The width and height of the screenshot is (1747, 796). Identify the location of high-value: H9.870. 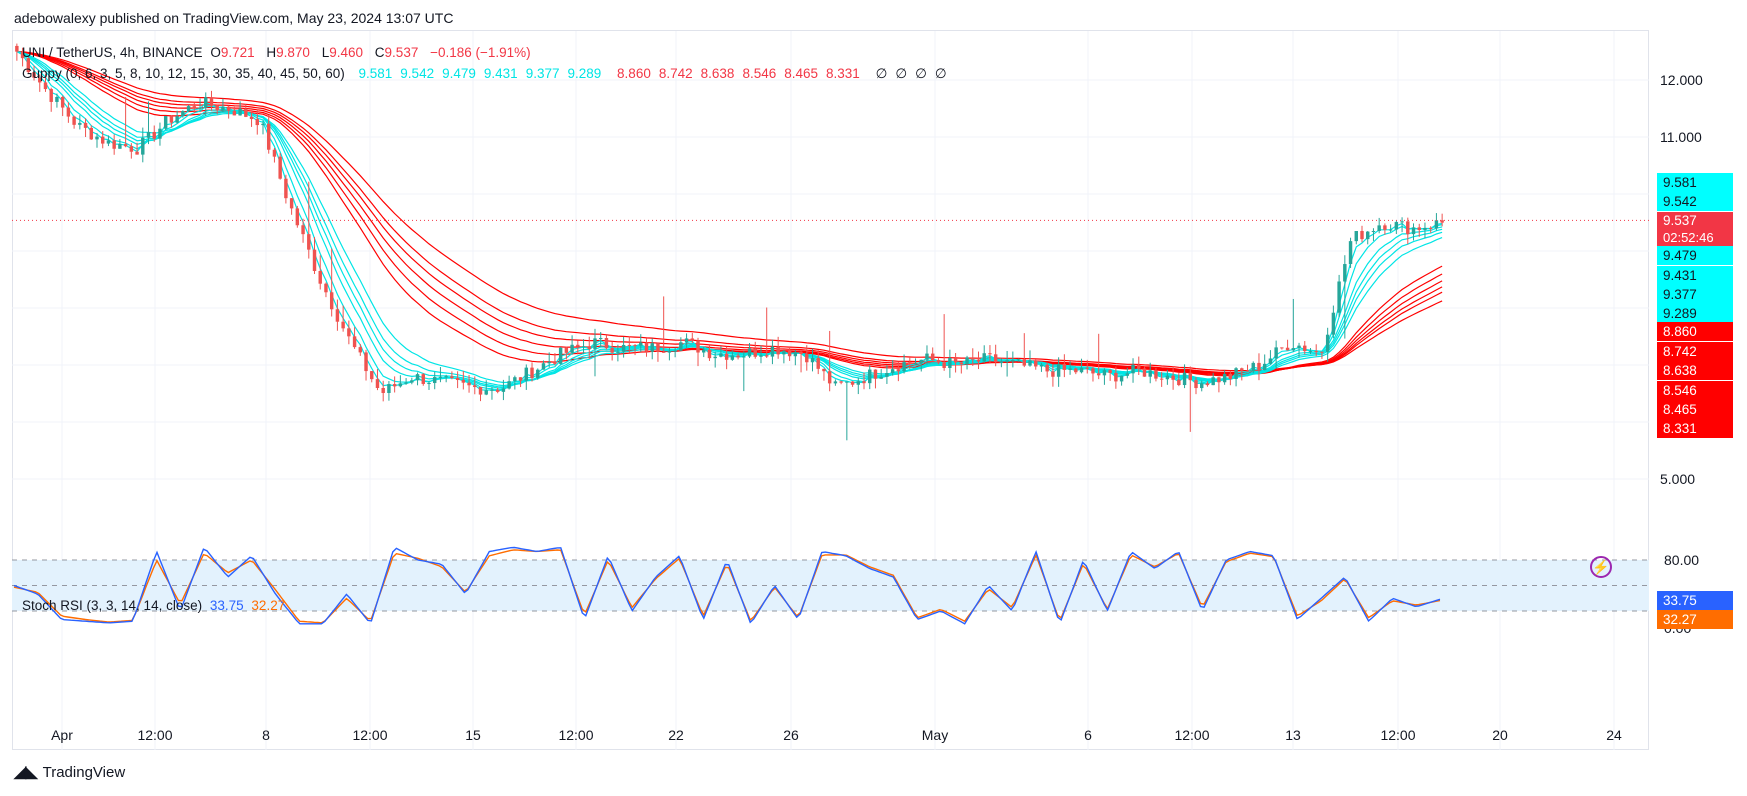
(290, 52).